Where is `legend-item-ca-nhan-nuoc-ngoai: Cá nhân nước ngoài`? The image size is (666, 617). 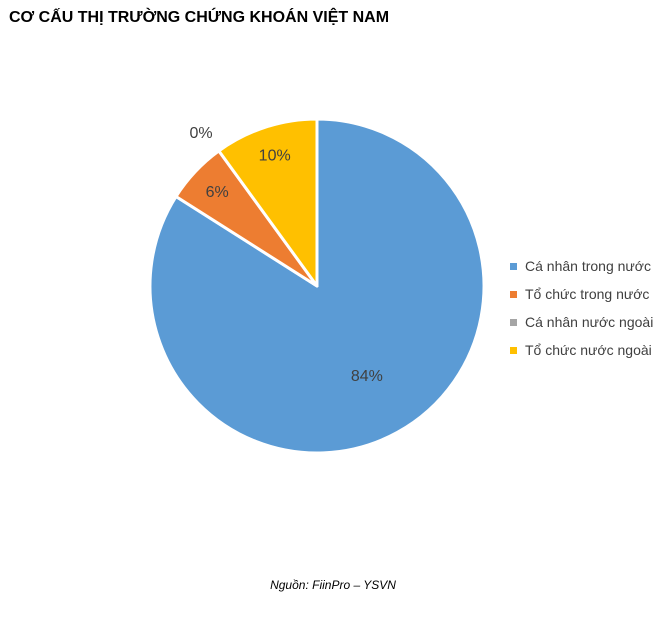 legend-item-ca-nhan-nuoc-ngoai: Cá nhân nước ngoài is located at coordinates (581, 322).